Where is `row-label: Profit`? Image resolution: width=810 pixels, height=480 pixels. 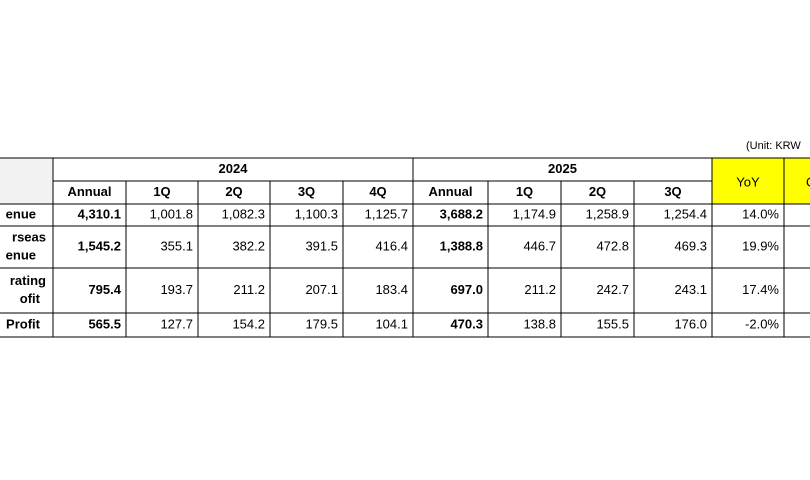 row-label: Profit is located at coordinates (23, 323).